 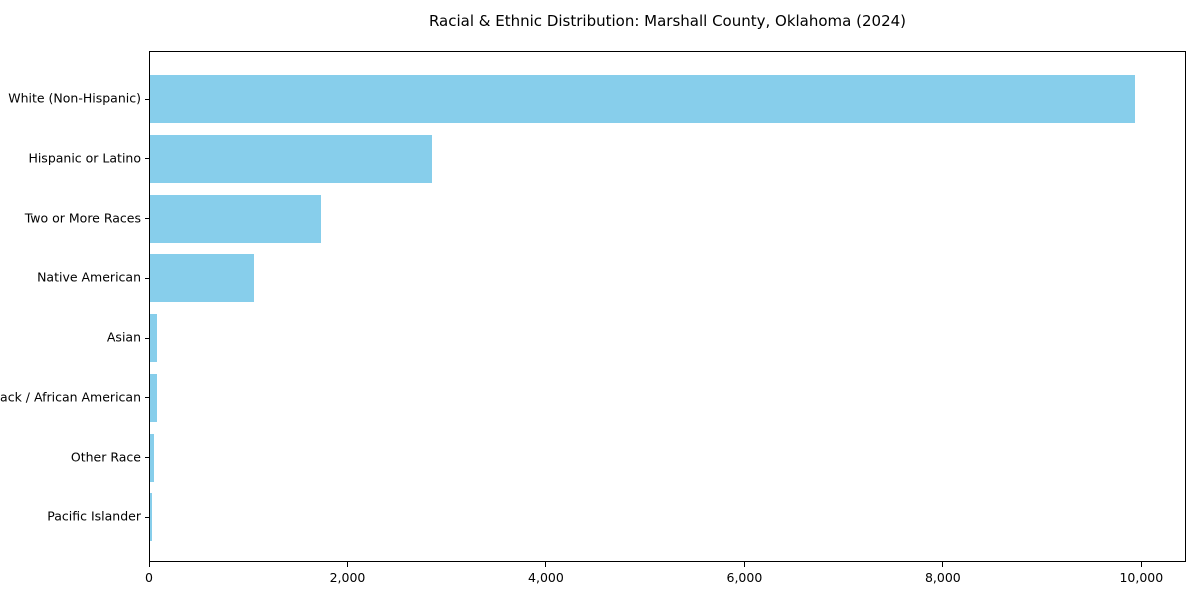 What do you see at coordinates (942, 577) in the screenshot?
I see `x-tick-label: 8,000` at bounding box center [942, 577].